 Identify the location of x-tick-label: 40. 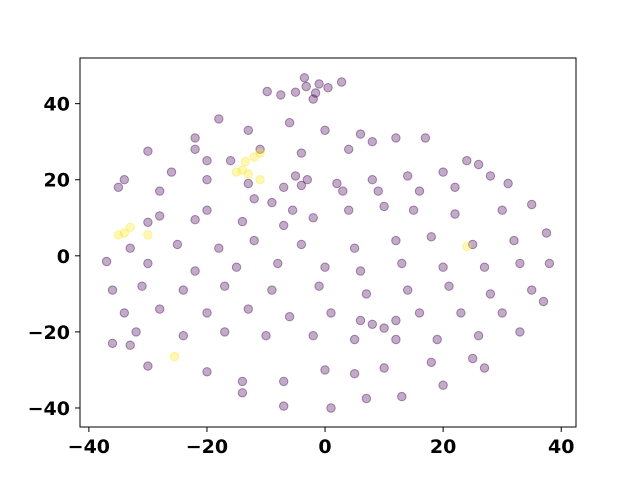
(561, 447).